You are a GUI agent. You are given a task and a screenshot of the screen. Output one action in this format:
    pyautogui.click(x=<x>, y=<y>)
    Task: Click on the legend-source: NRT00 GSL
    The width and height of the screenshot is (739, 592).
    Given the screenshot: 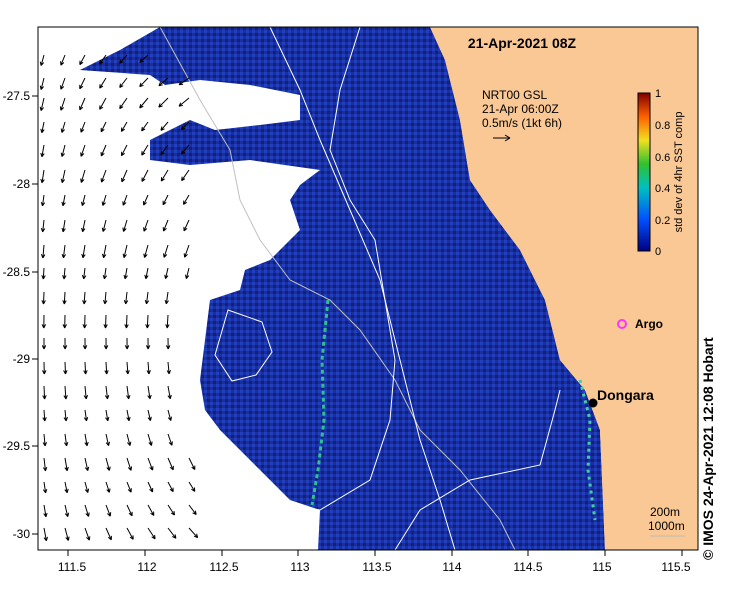 What is the action you would take?
    pyautogui.click(x=514, y=95)
    